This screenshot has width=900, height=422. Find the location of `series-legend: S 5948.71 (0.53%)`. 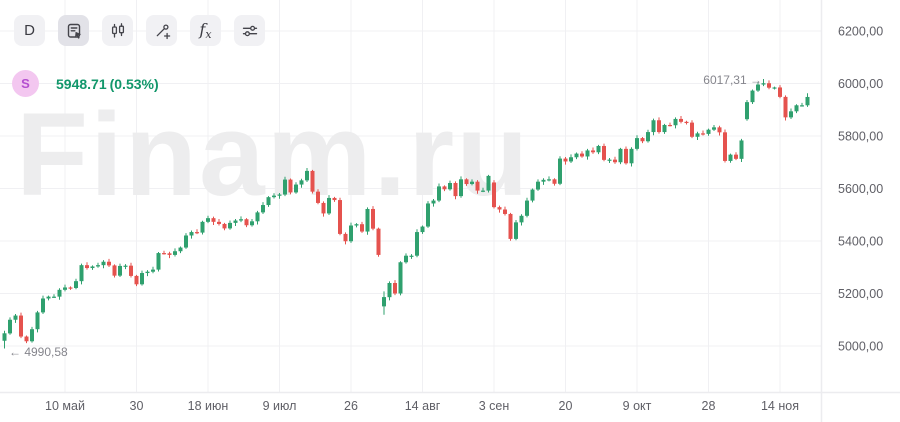

series-legend: S 5948.71 (0.53%) is located at coordinates (87, 83).